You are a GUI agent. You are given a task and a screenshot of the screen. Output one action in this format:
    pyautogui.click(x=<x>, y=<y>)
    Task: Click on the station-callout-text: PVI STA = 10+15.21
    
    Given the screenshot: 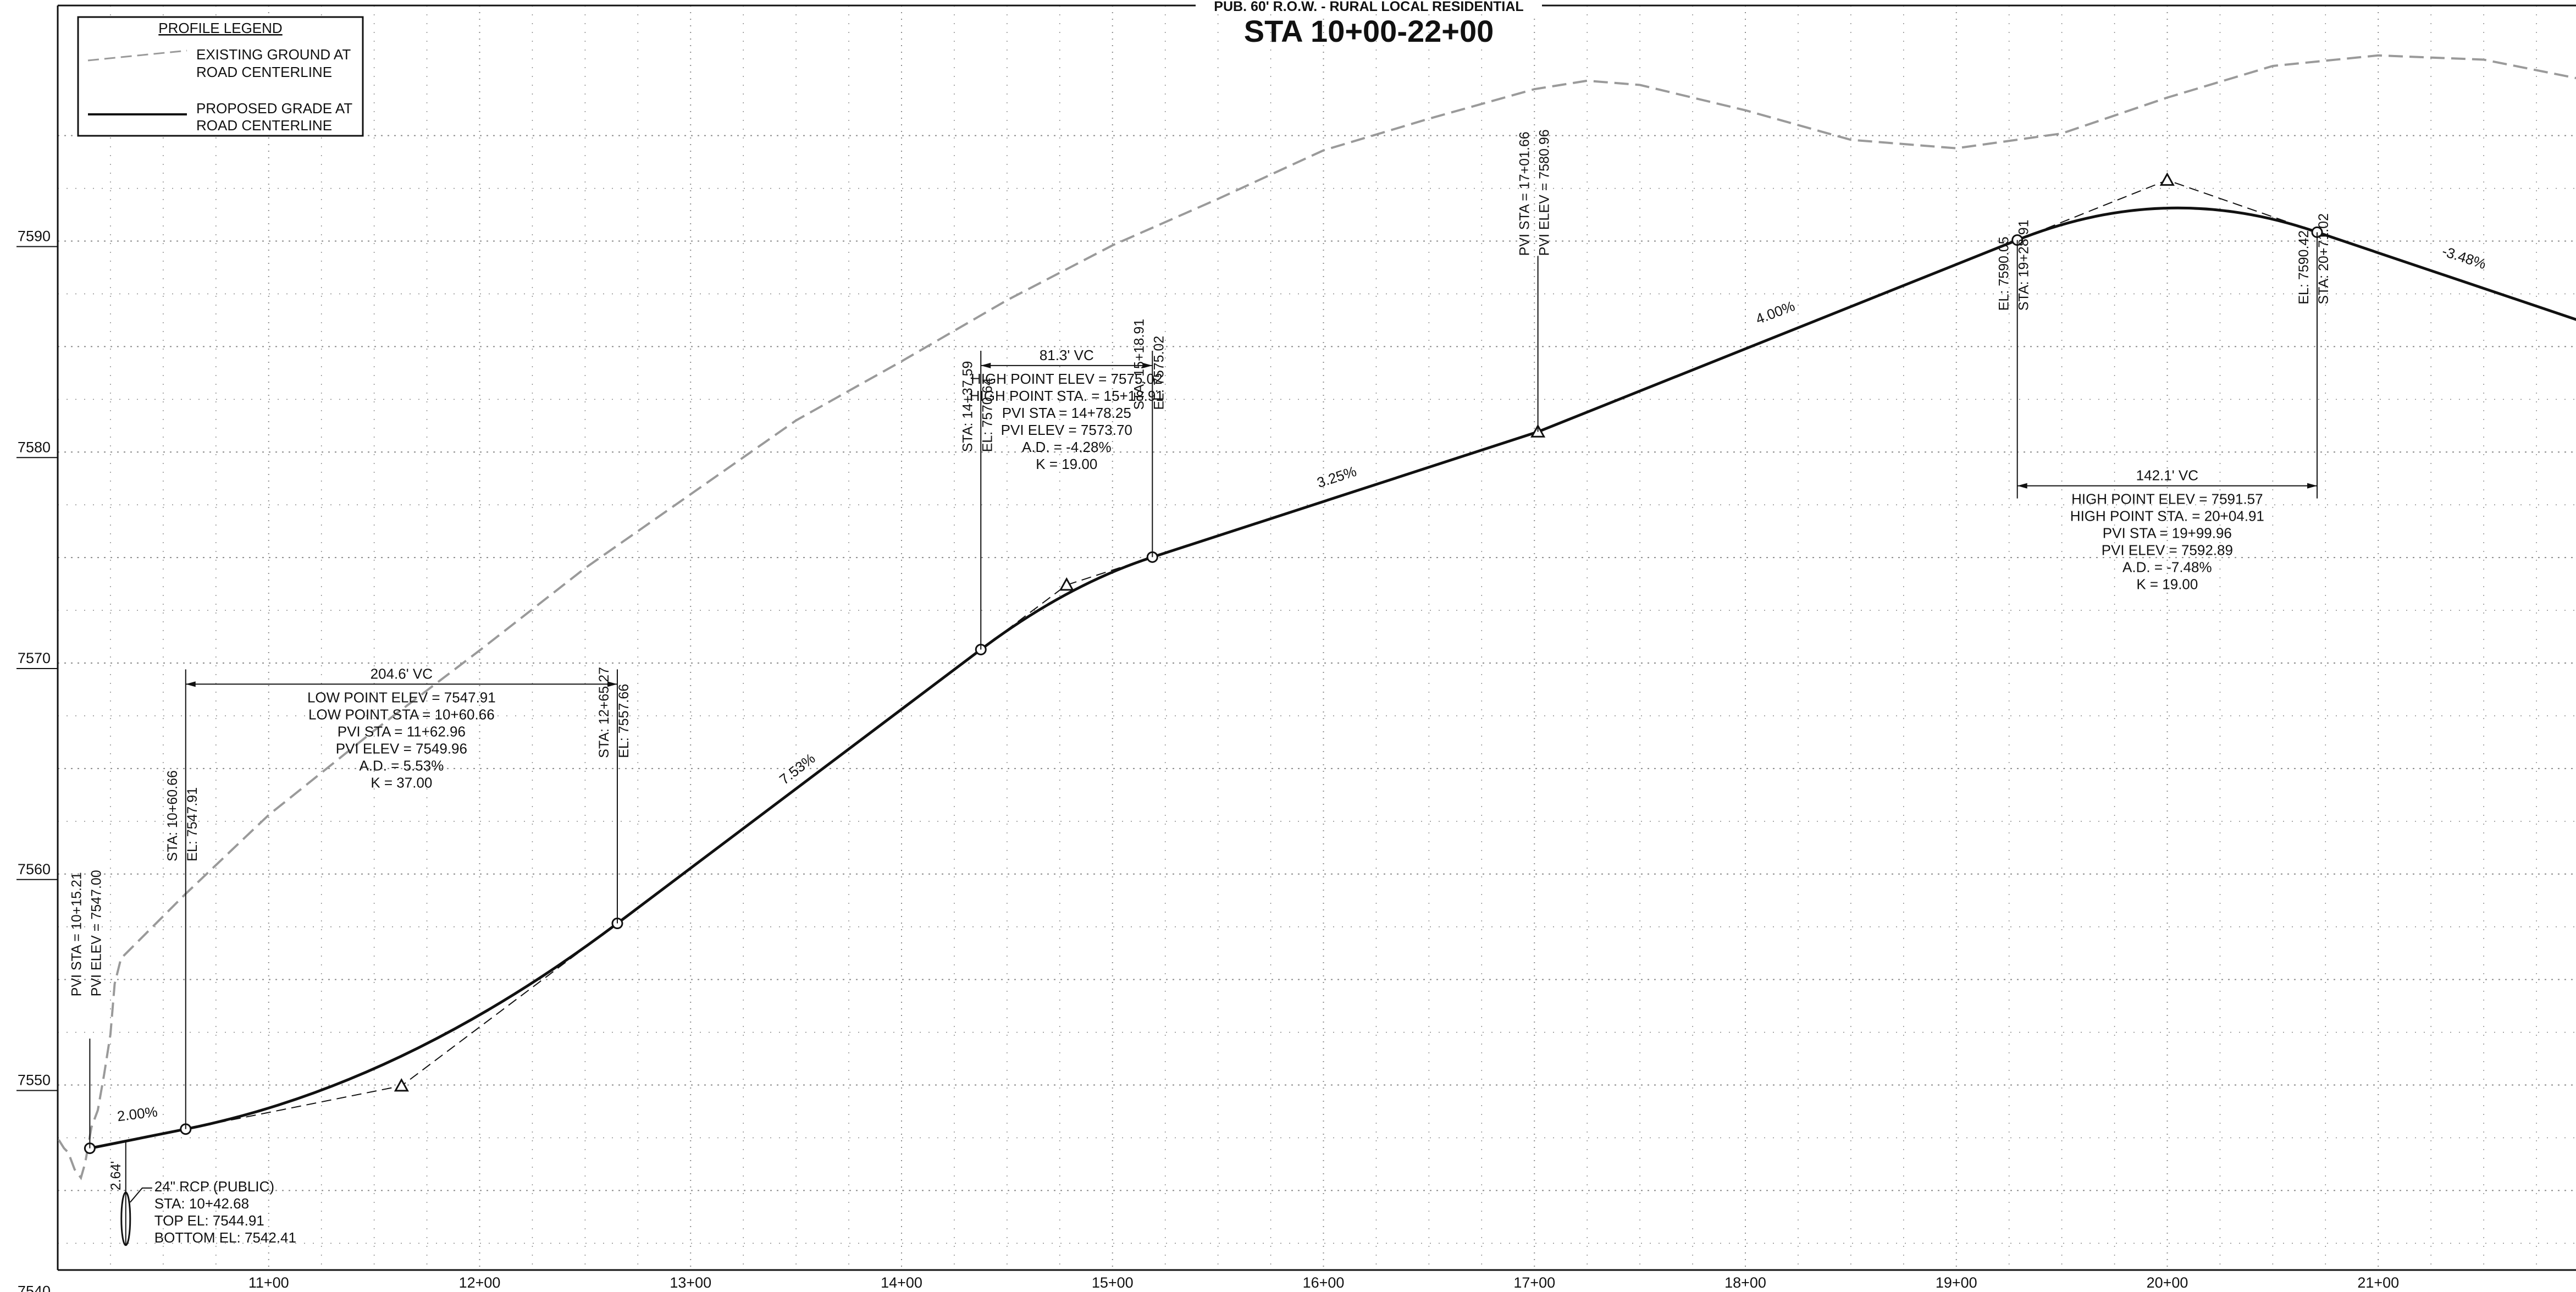 What is the action you would take?
    pyautogui.click(x=76, y=934)
    